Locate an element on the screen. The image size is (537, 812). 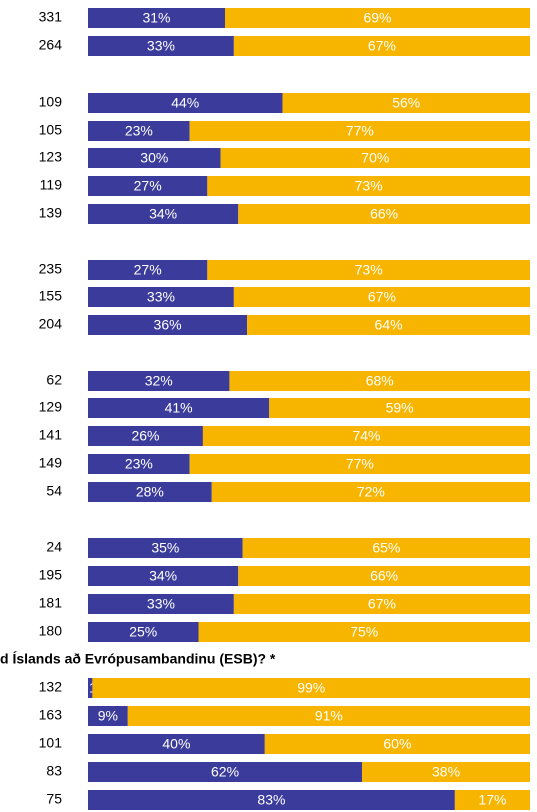
value-label: 74% is located at coordinates (366, 436).